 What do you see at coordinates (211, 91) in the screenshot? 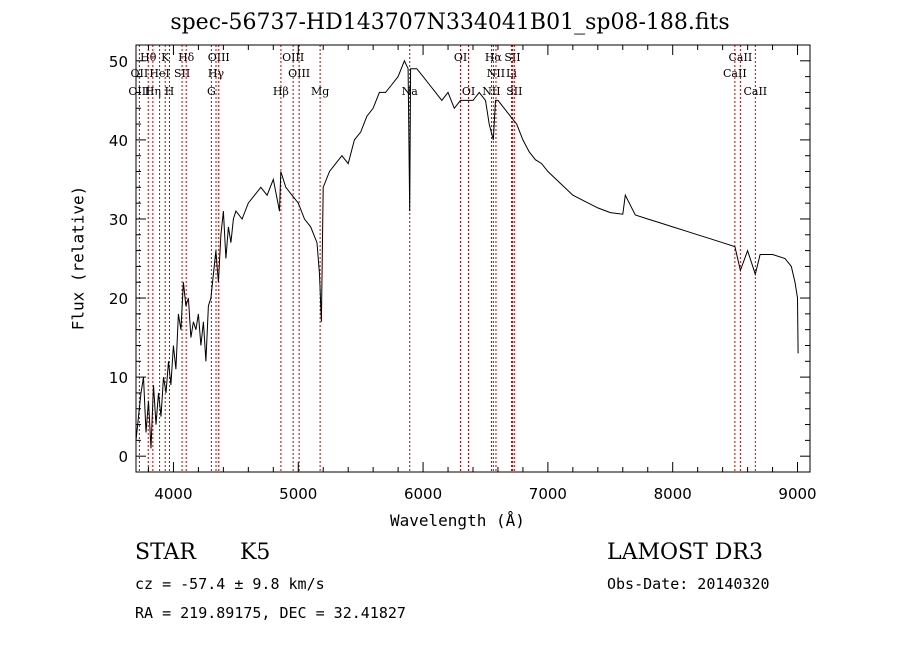
I see `spectral-line-label: G` at bounding box center [211, 91].